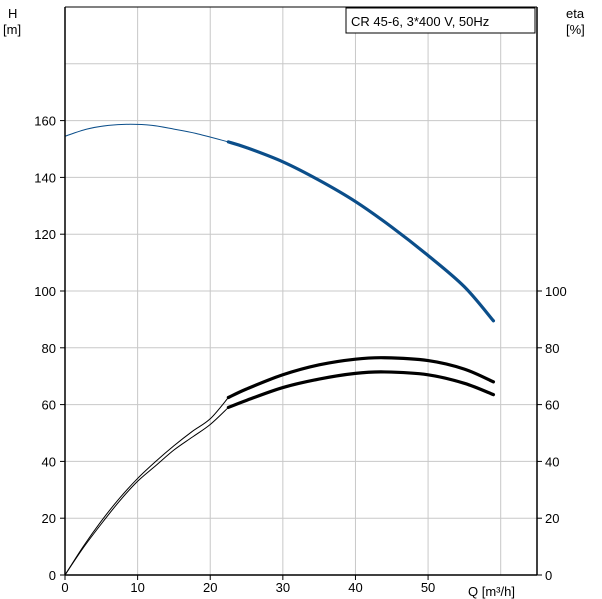  I want to click on y-right-tick-label: 20, so click(552, 518).